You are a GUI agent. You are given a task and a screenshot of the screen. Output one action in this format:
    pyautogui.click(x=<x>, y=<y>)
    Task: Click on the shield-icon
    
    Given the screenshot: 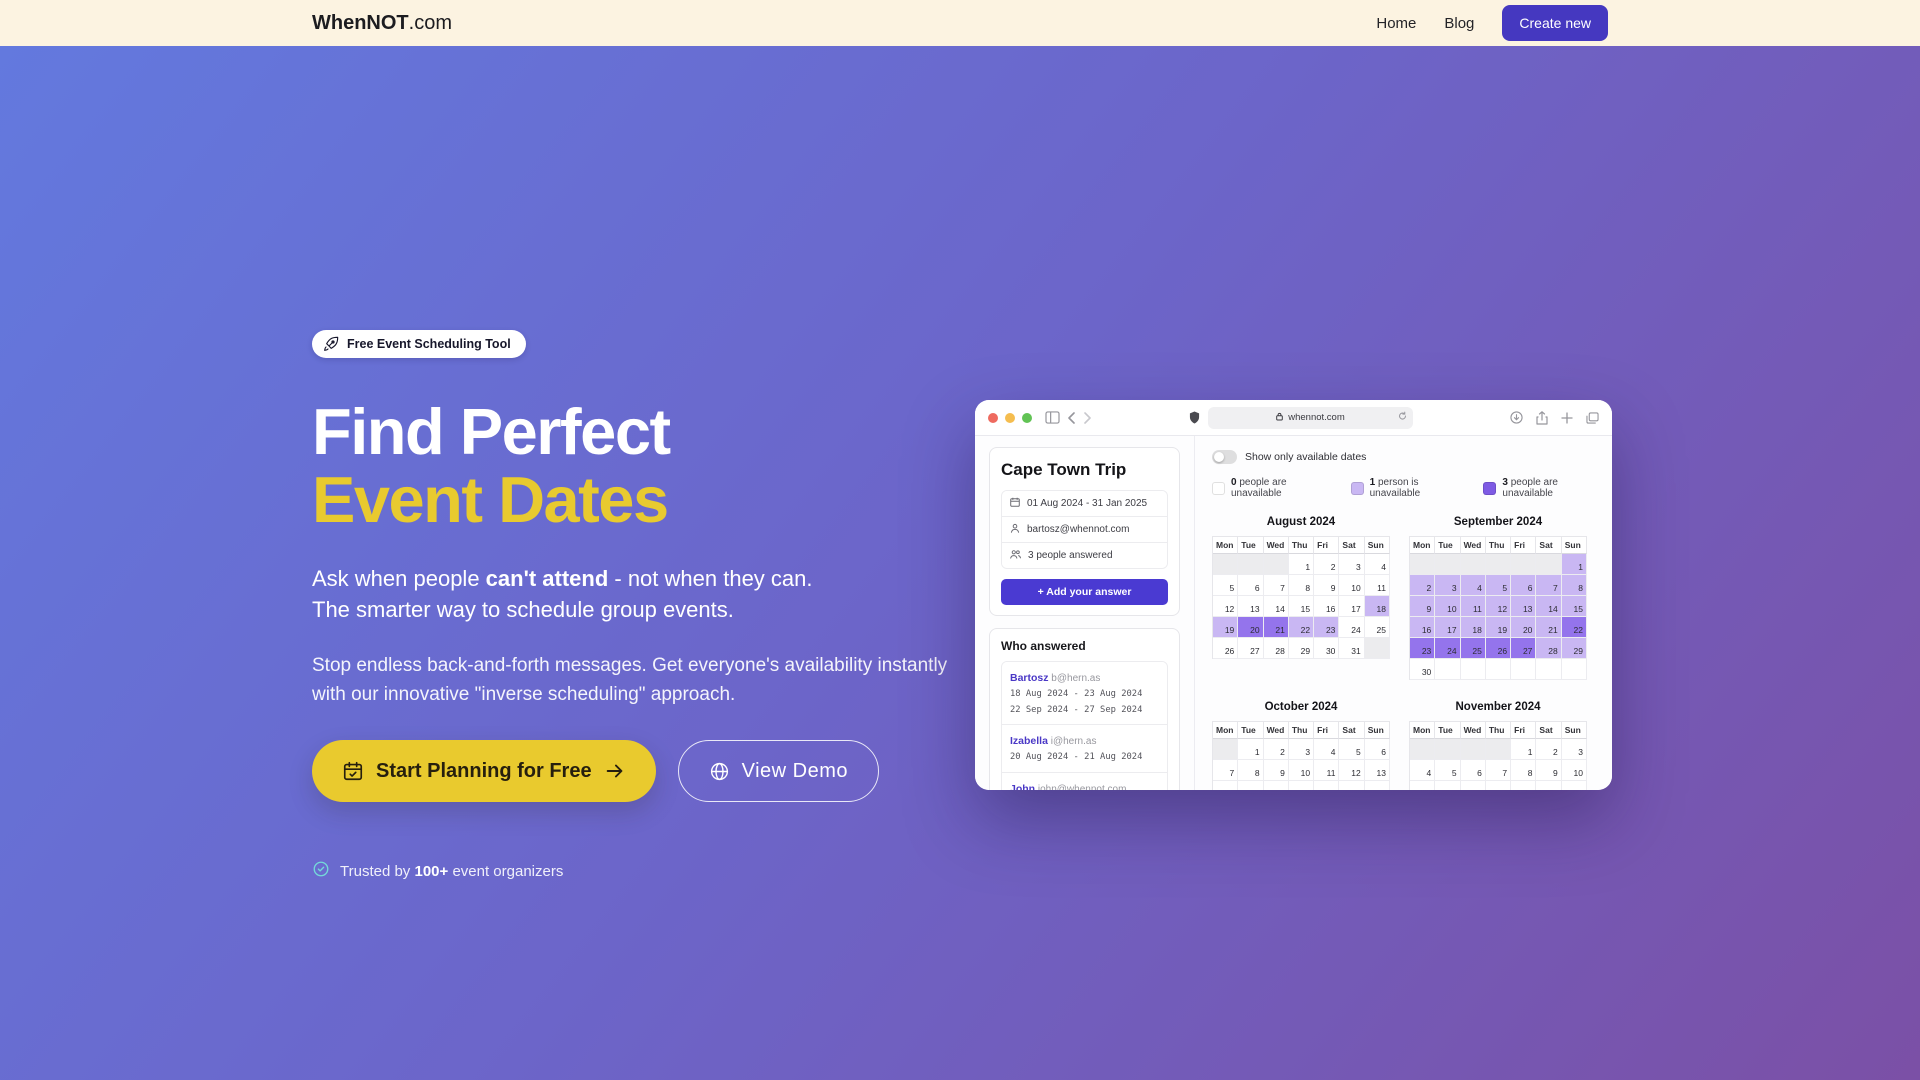 What is the action you would take?
    pyautogui.click(x=1194, y=417)
    